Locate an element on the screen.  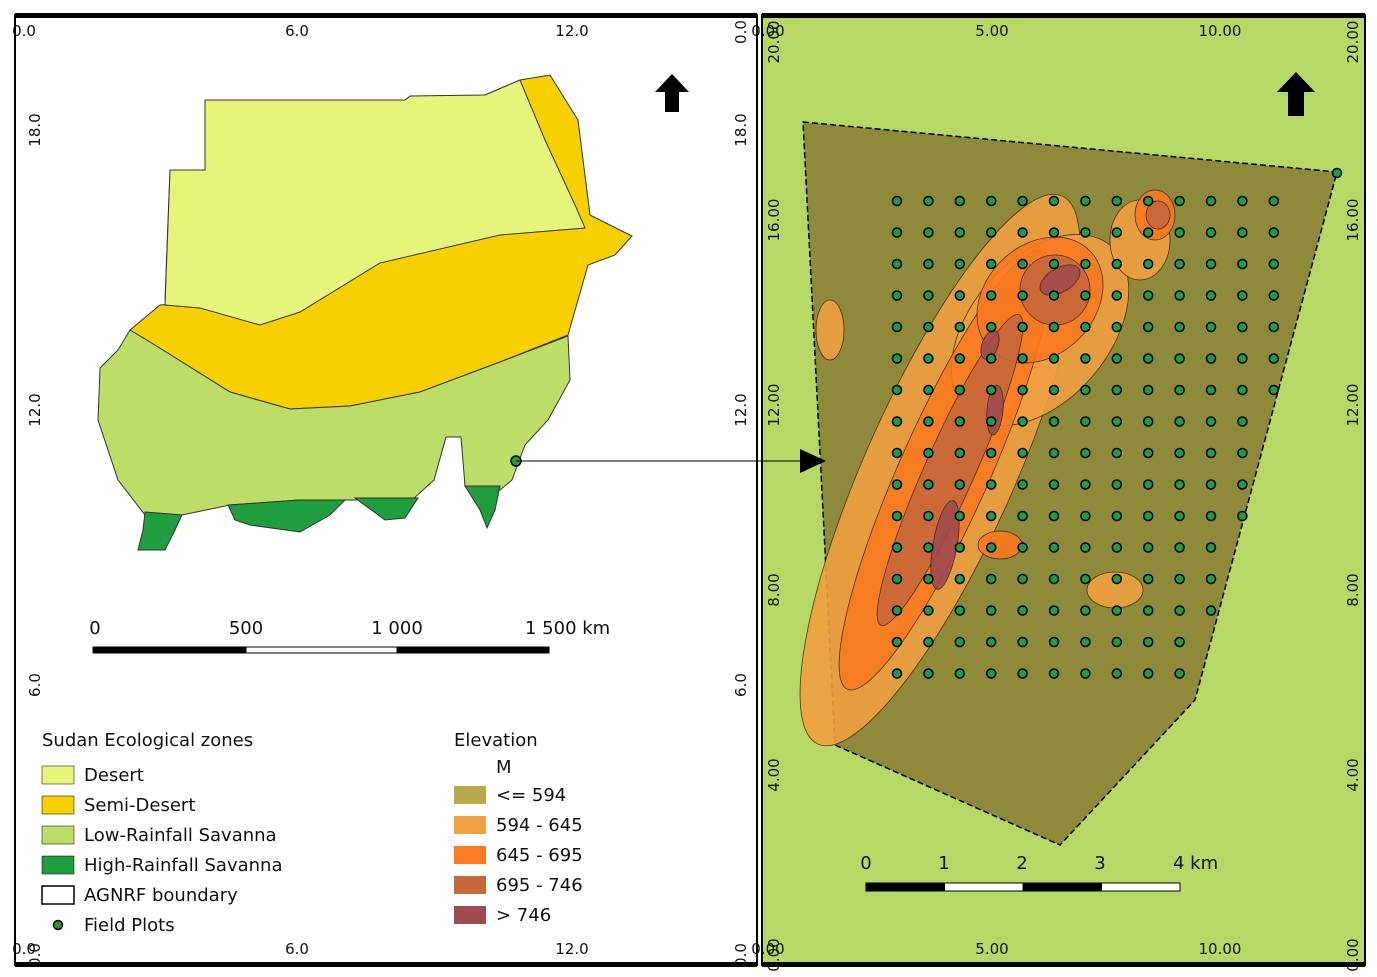
frame-label: 5.00 is located at coordinates (991, 31).